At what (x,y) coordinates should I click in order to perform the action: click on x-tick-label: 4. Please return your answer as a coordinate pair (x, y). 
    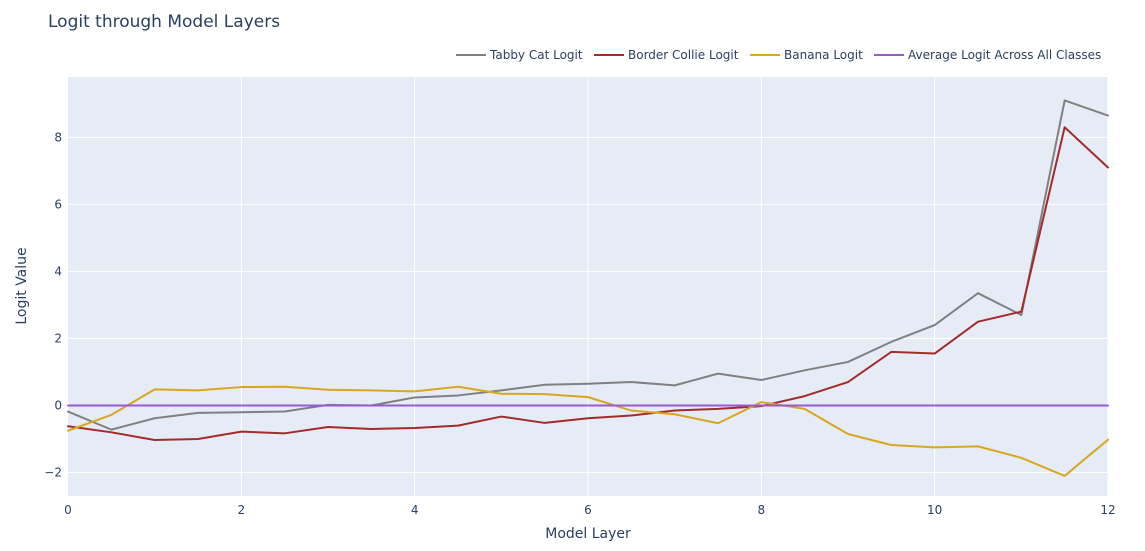
    Looking at the image, I should click on (415, 510).